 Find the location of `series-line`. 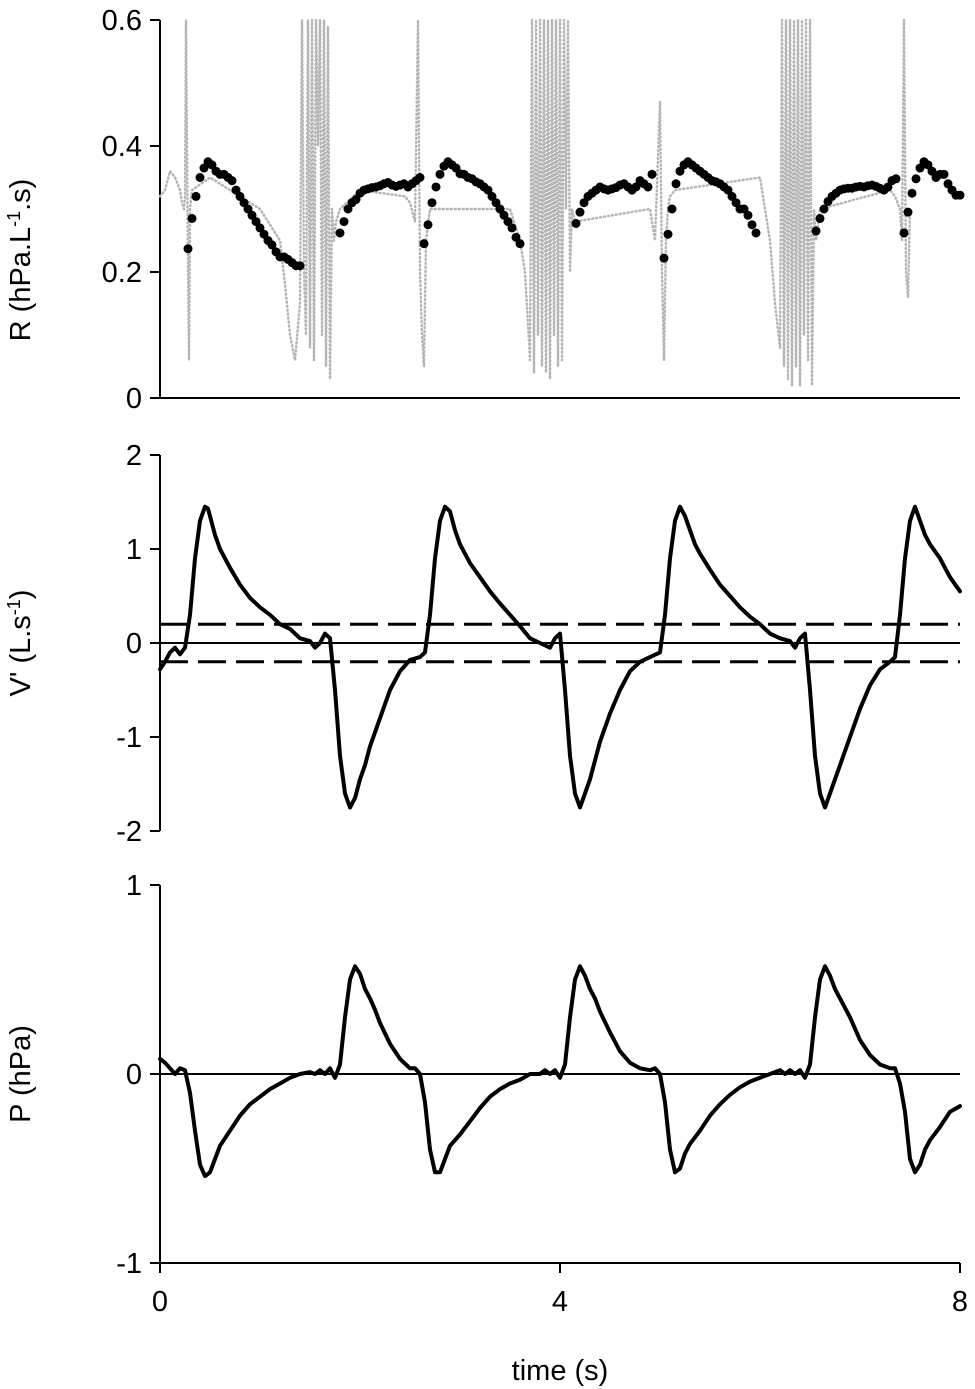

series-line is located at coordinates (560, 1071).